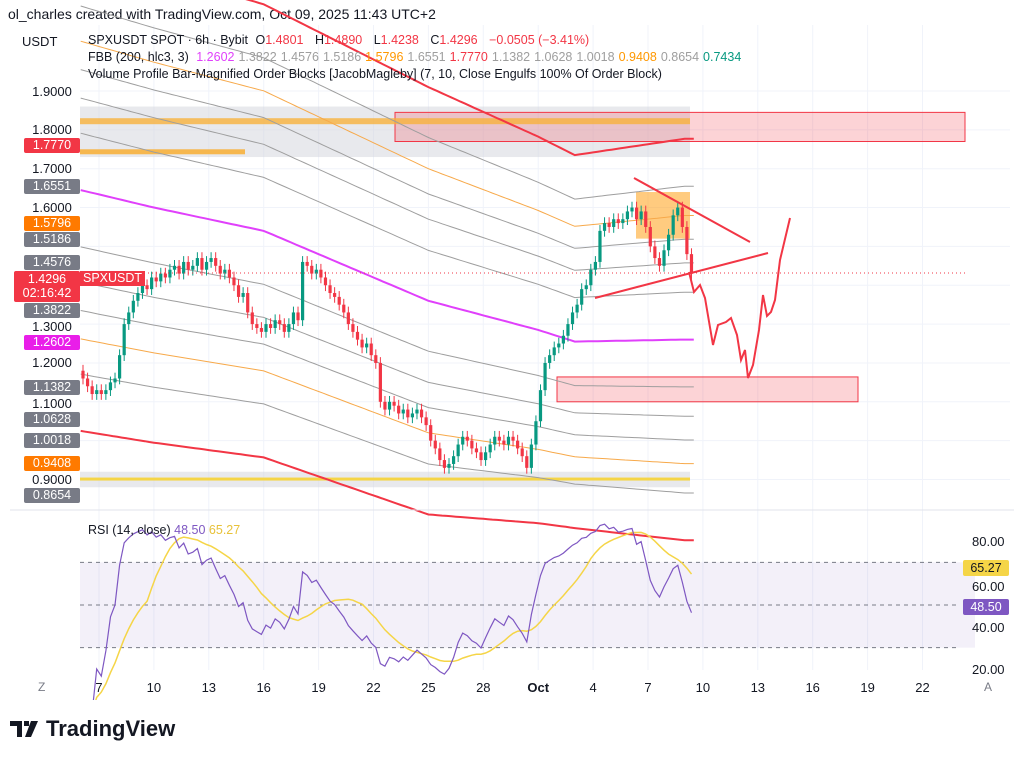 The width and height of the screenshot is (1024, 758). What do you see at coordinates (52, 239) in the screenshot?
I see `price-level-badge: 1.5186` at bounding box center [52, 239].